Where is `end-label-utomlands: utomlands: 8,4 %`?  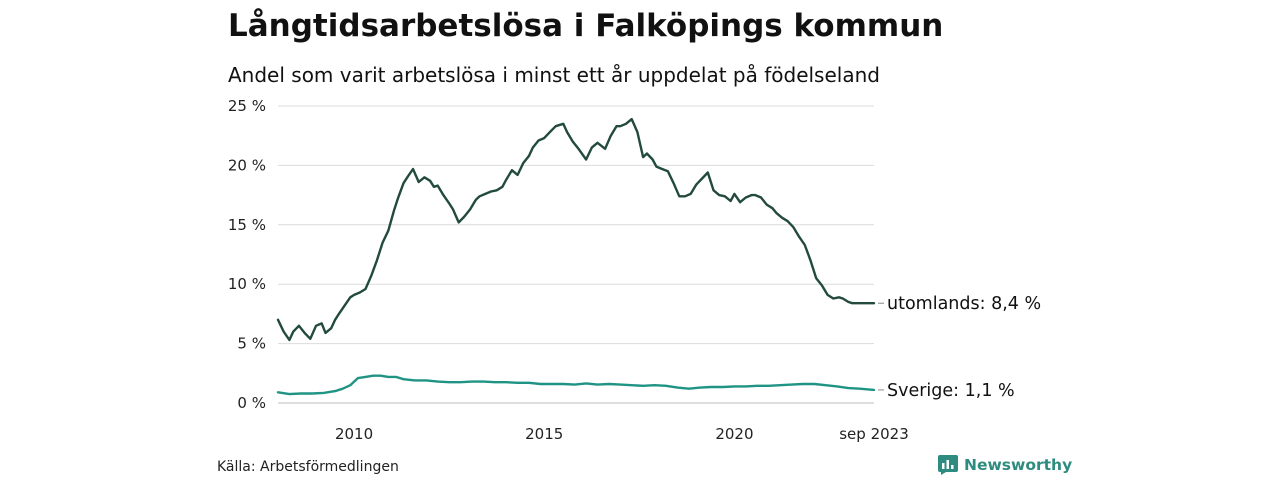 end-label-utomlands: utomlands: 8,4 % is located at coordinates (964, 304).